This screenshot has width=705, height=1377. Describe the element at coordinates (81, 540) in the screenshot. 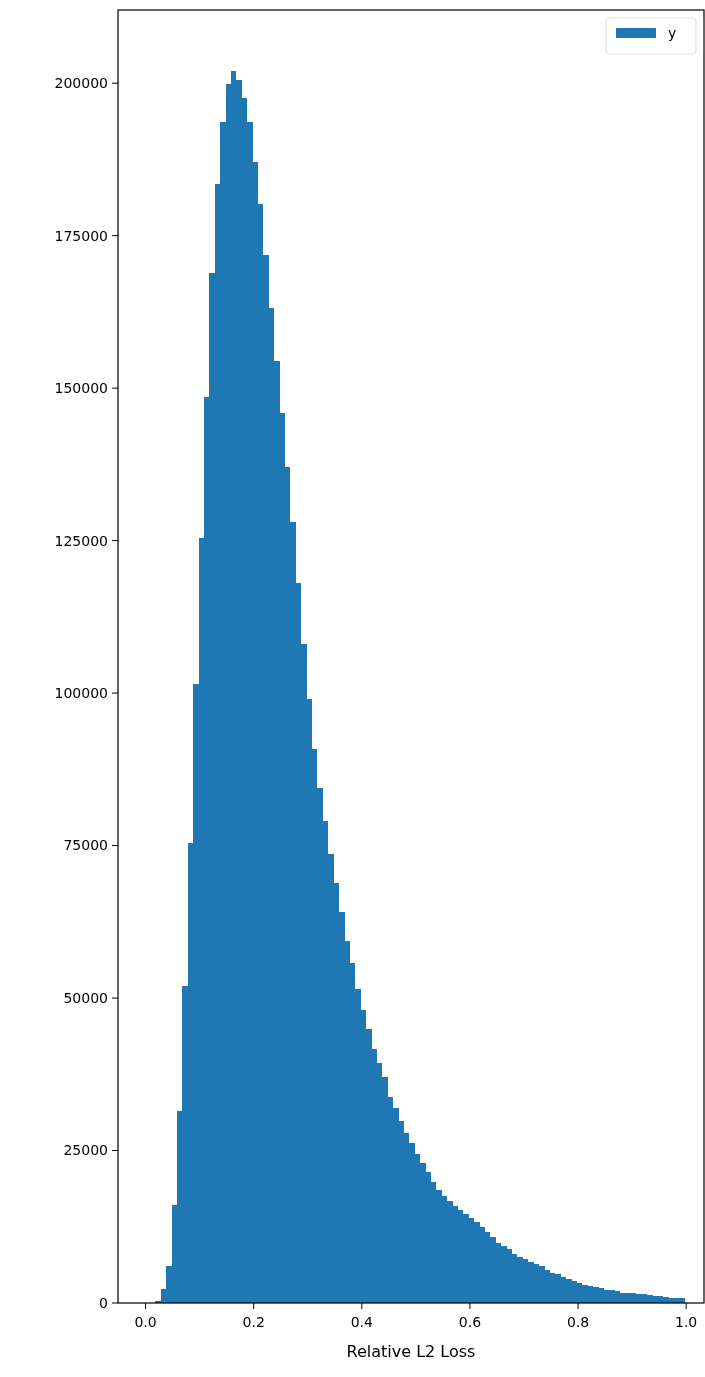

I see `y-tick-label: 125000` at that location.